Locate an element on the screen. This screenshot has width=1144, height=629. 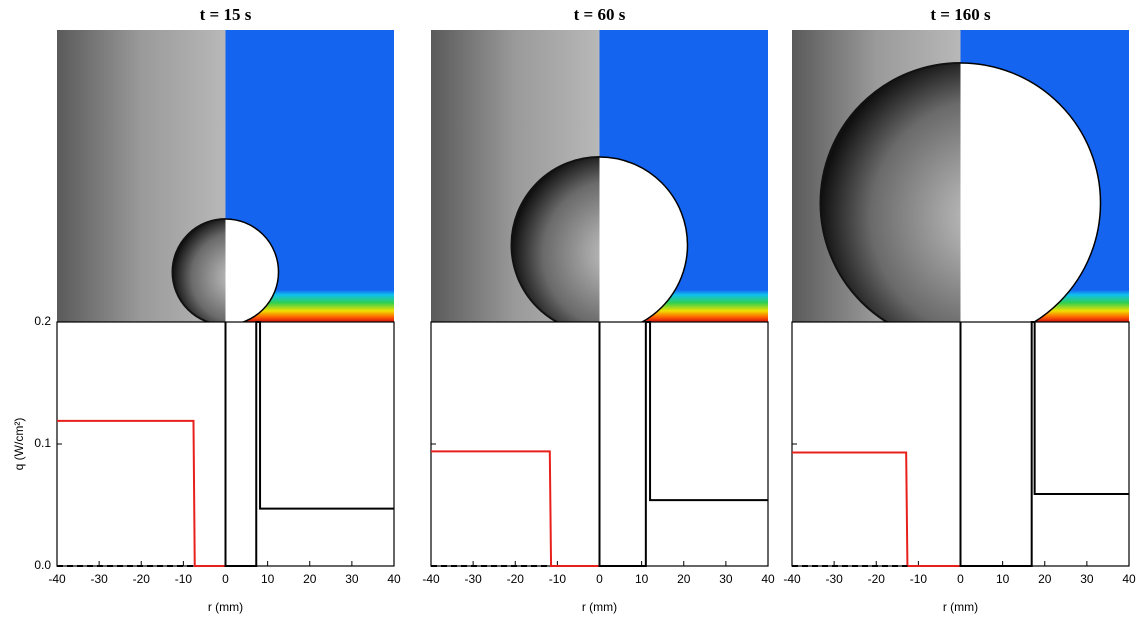
panel-title: t = 60 s is located at coordinates (600, 14).